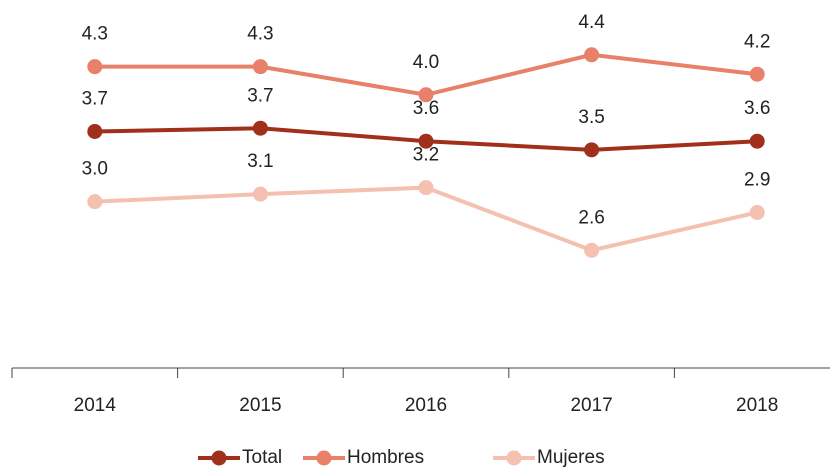 This screenshot has width=830, height=470. I want to click on x-tick-label: 2018, so click(757, 405).